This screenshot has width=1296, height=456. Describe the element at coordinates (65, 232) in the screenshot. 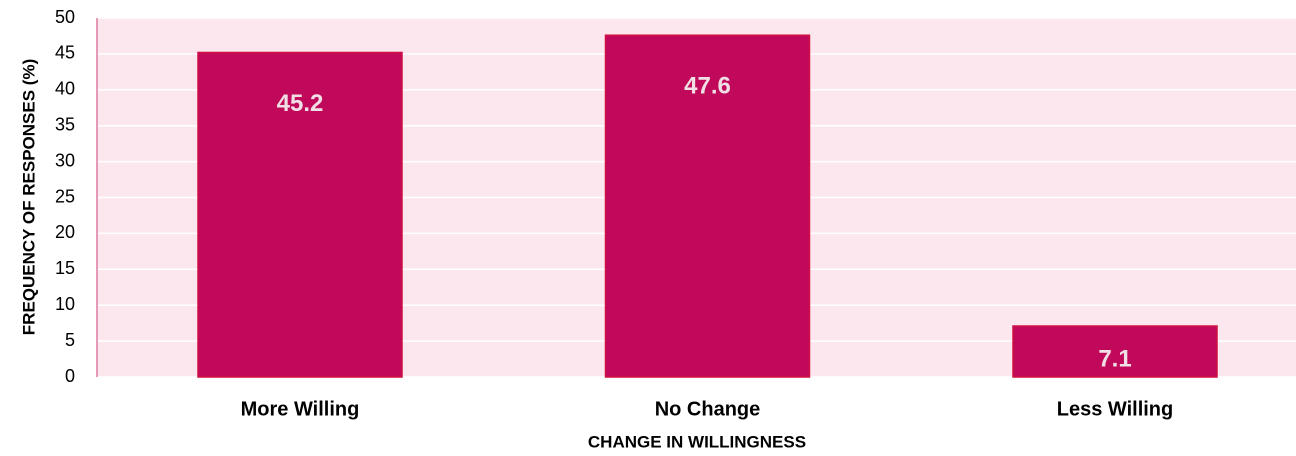

I see `y-tick-label: 20` at that location.